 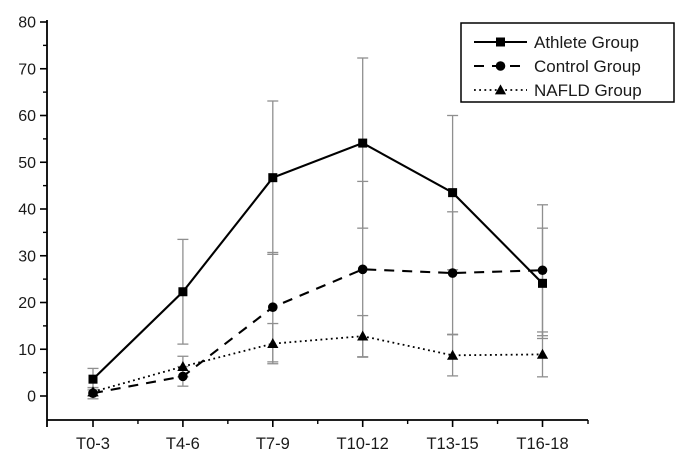 I want to click on legend-label: Control Group, so click(x=587, y=66).